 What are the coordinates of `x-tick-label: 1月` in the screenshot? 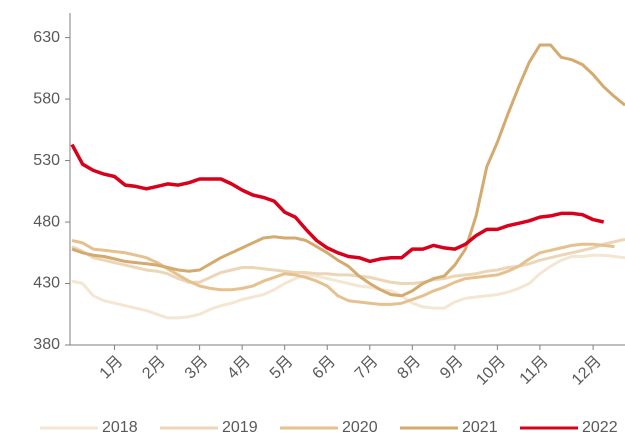 It's located at (112, 368).